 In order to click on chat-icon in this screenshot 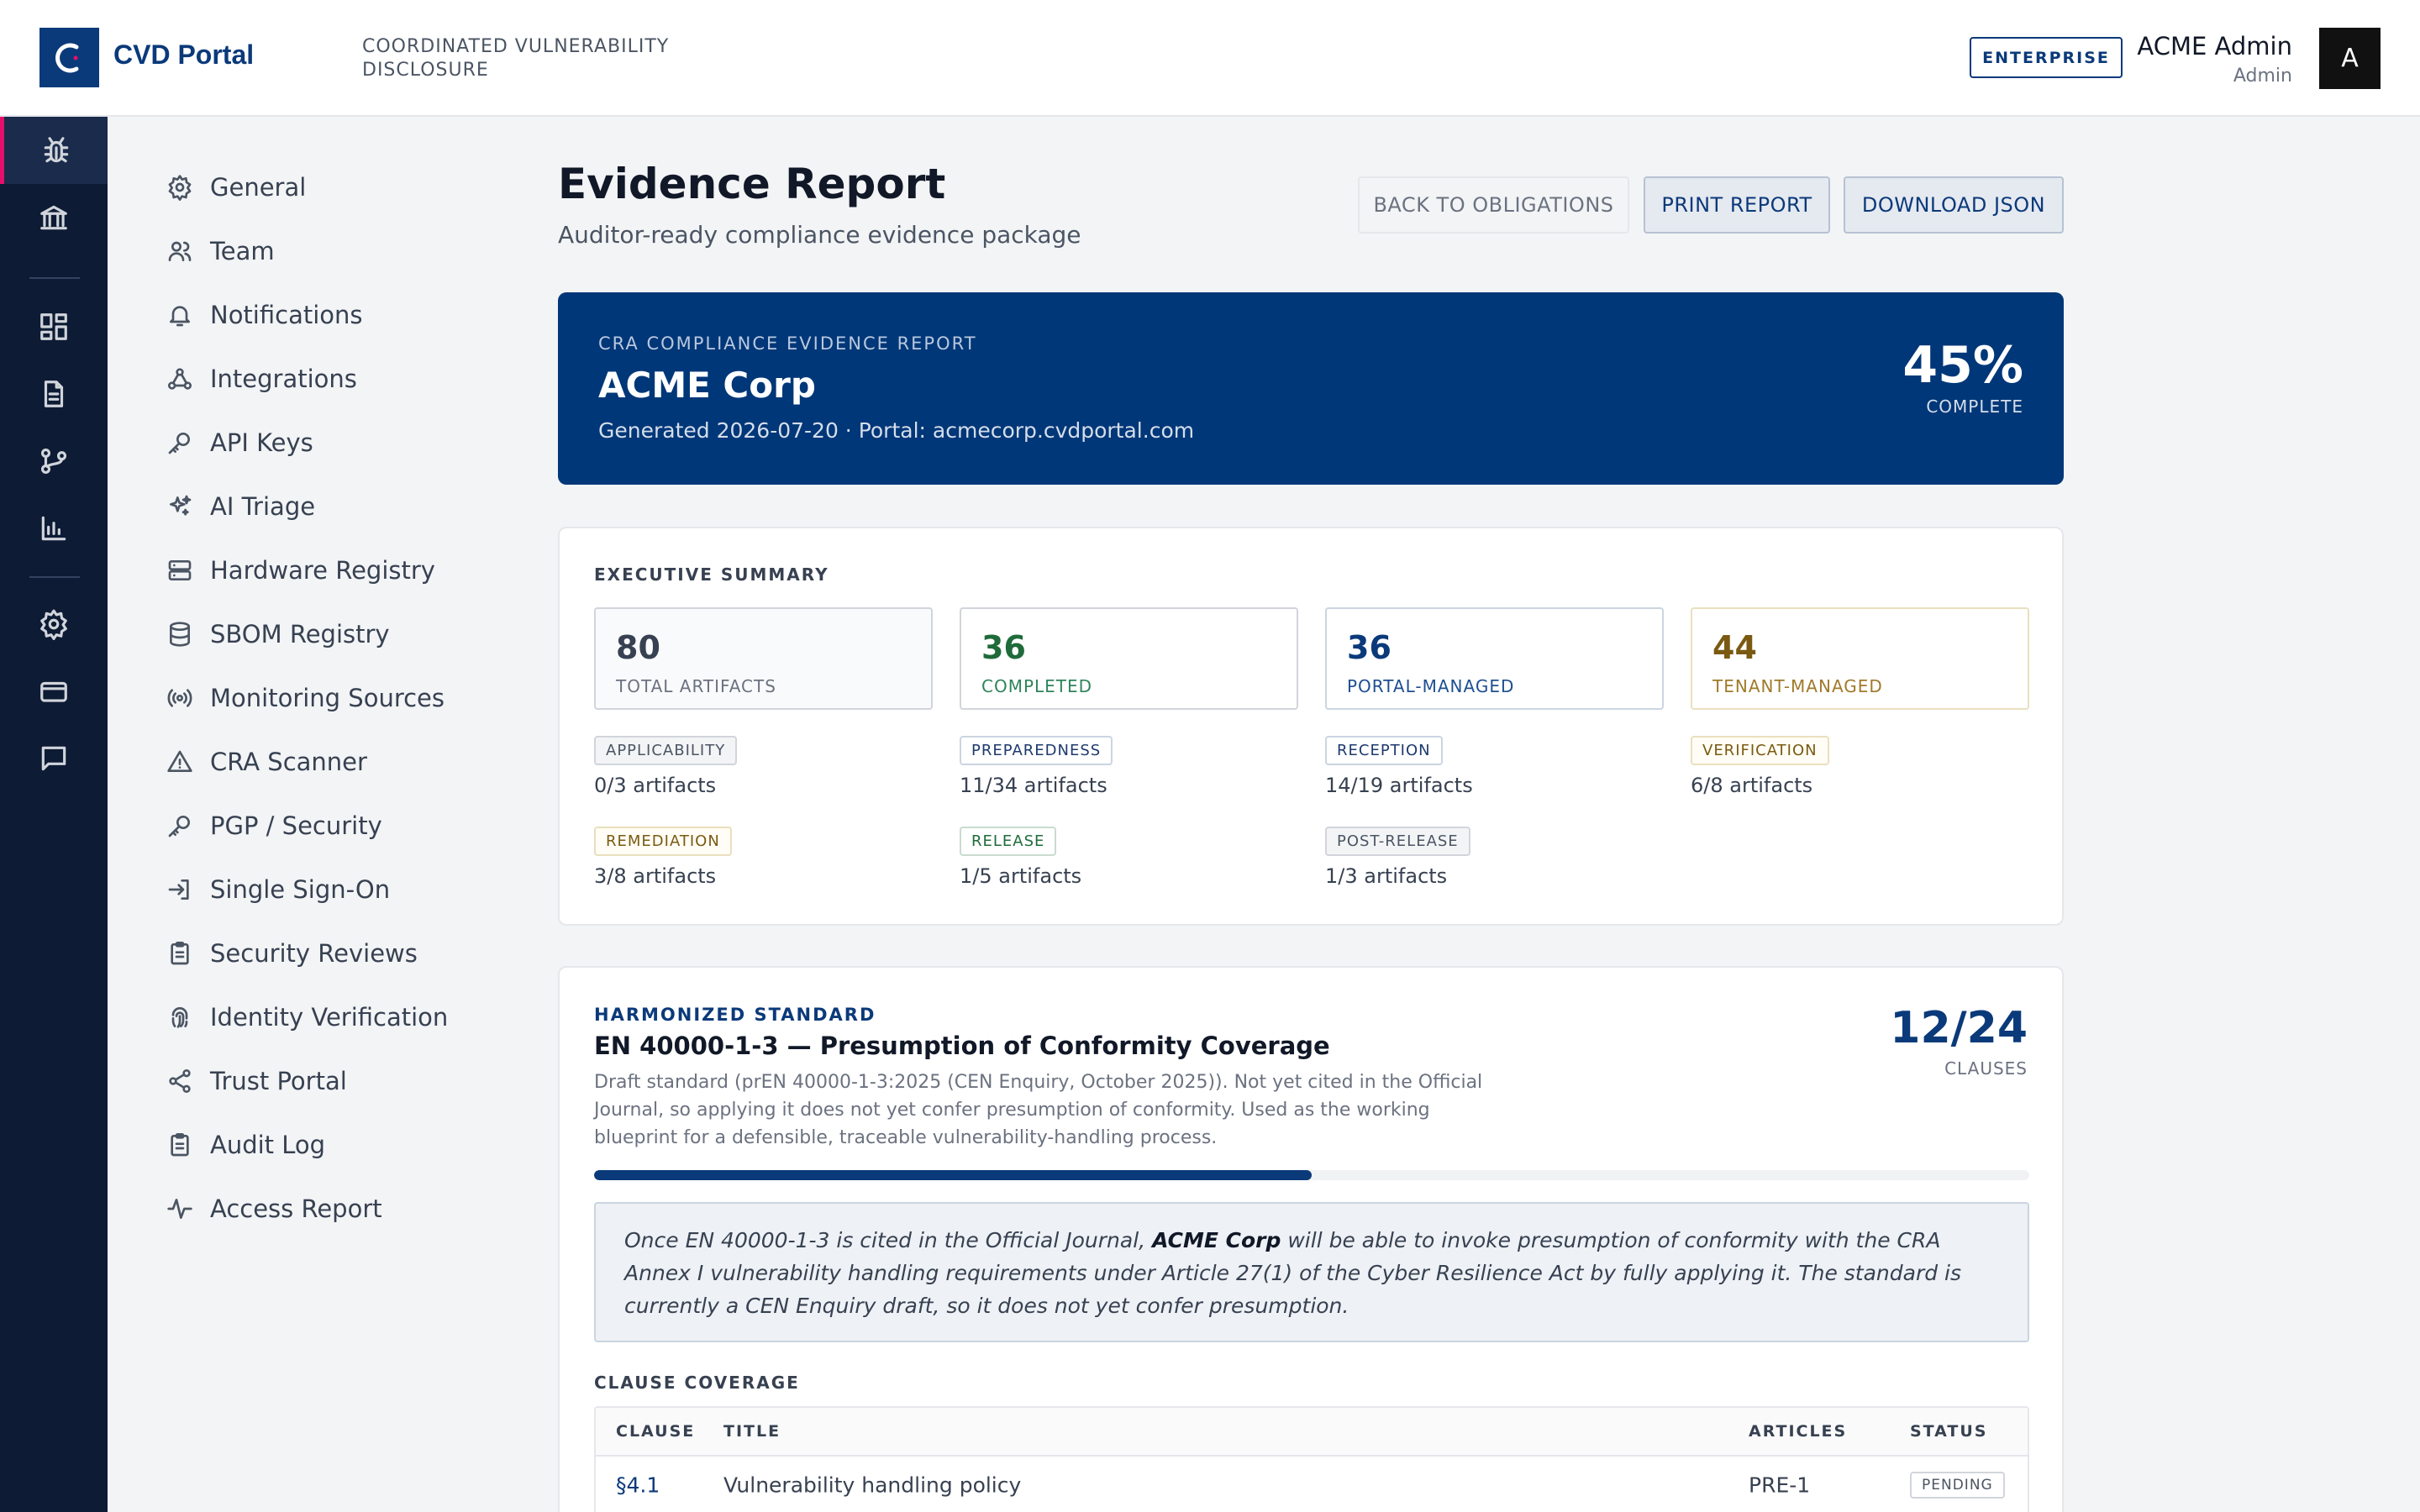, I will do `click(53, 758)`.